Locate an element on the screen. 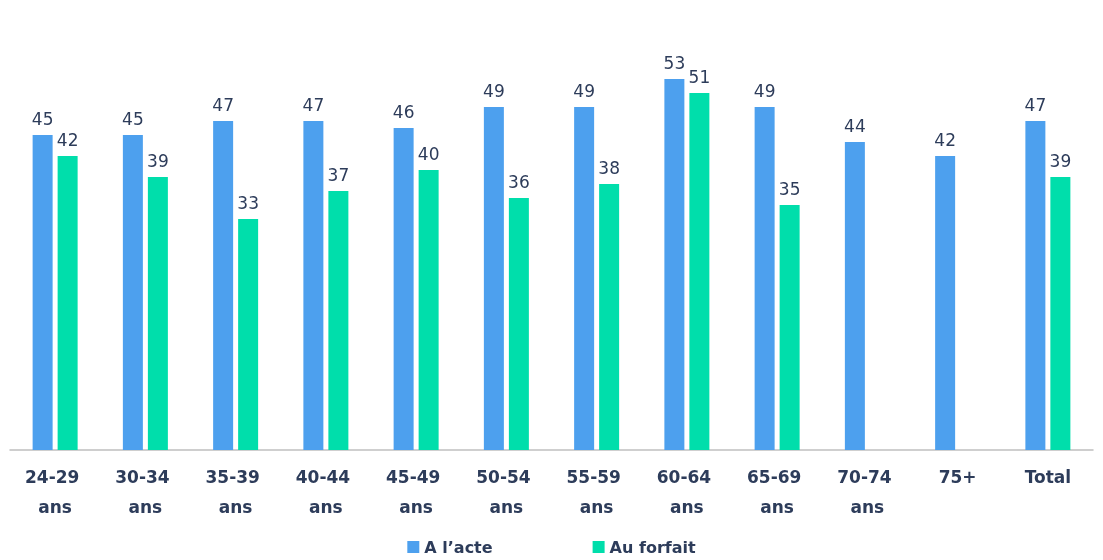 This screenshot has width=1103, height=560. data-label: 33 is located at coordinates (248, 202).